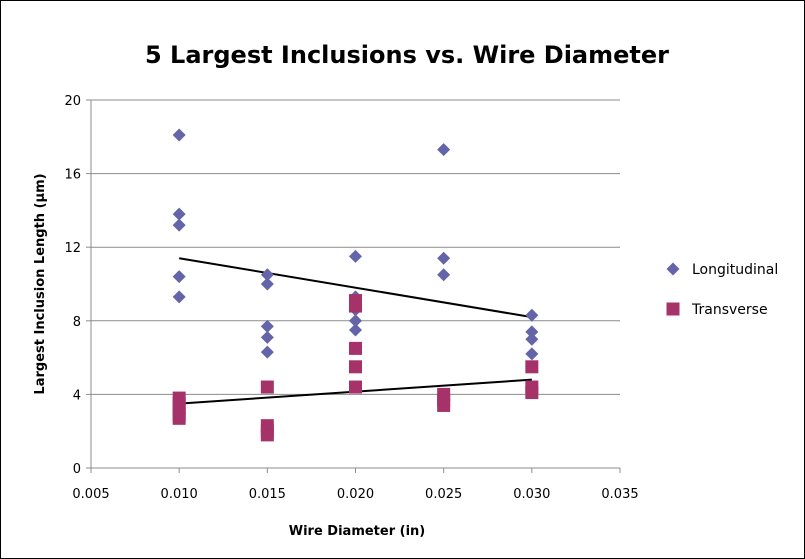 The height and width of the screenshot is (559, 805). I want to click on legend-label-transverse: Transverse, so click(729, 310).